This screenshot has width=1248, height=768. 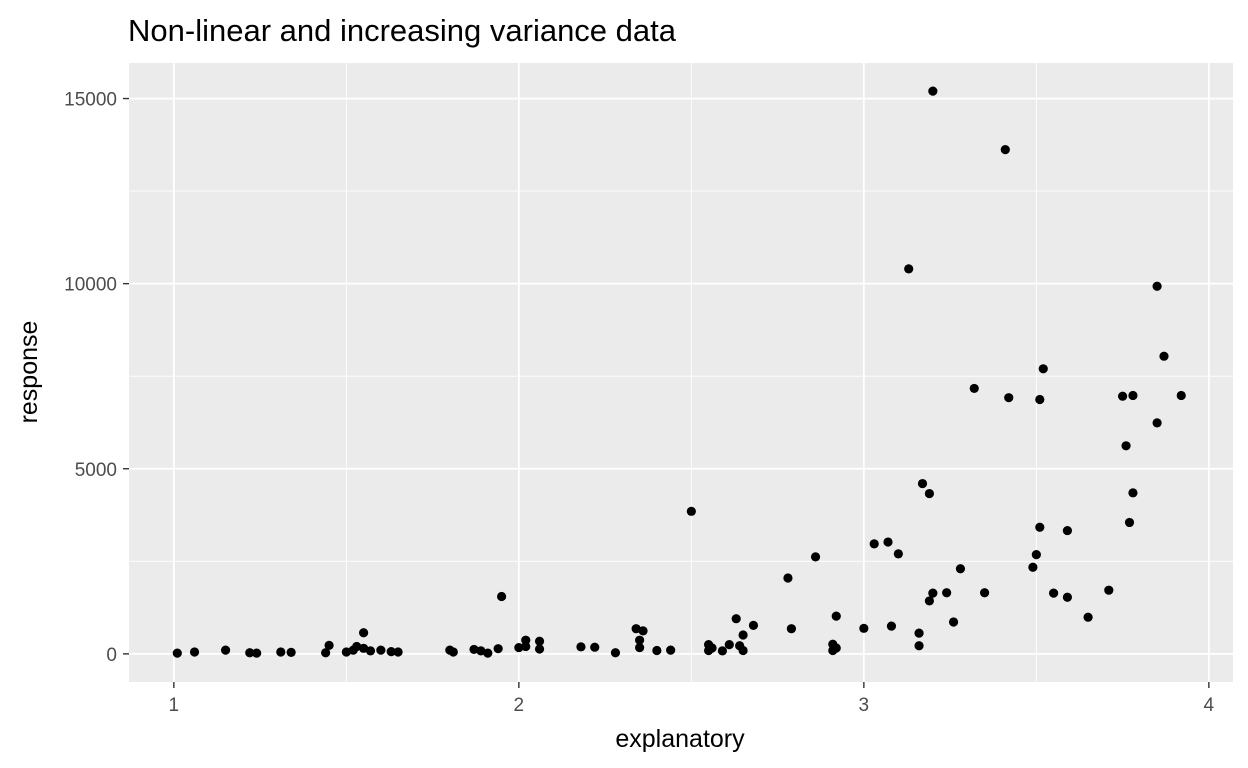 I want to click on y-tick-label: 0, so click(x=111, y=655).